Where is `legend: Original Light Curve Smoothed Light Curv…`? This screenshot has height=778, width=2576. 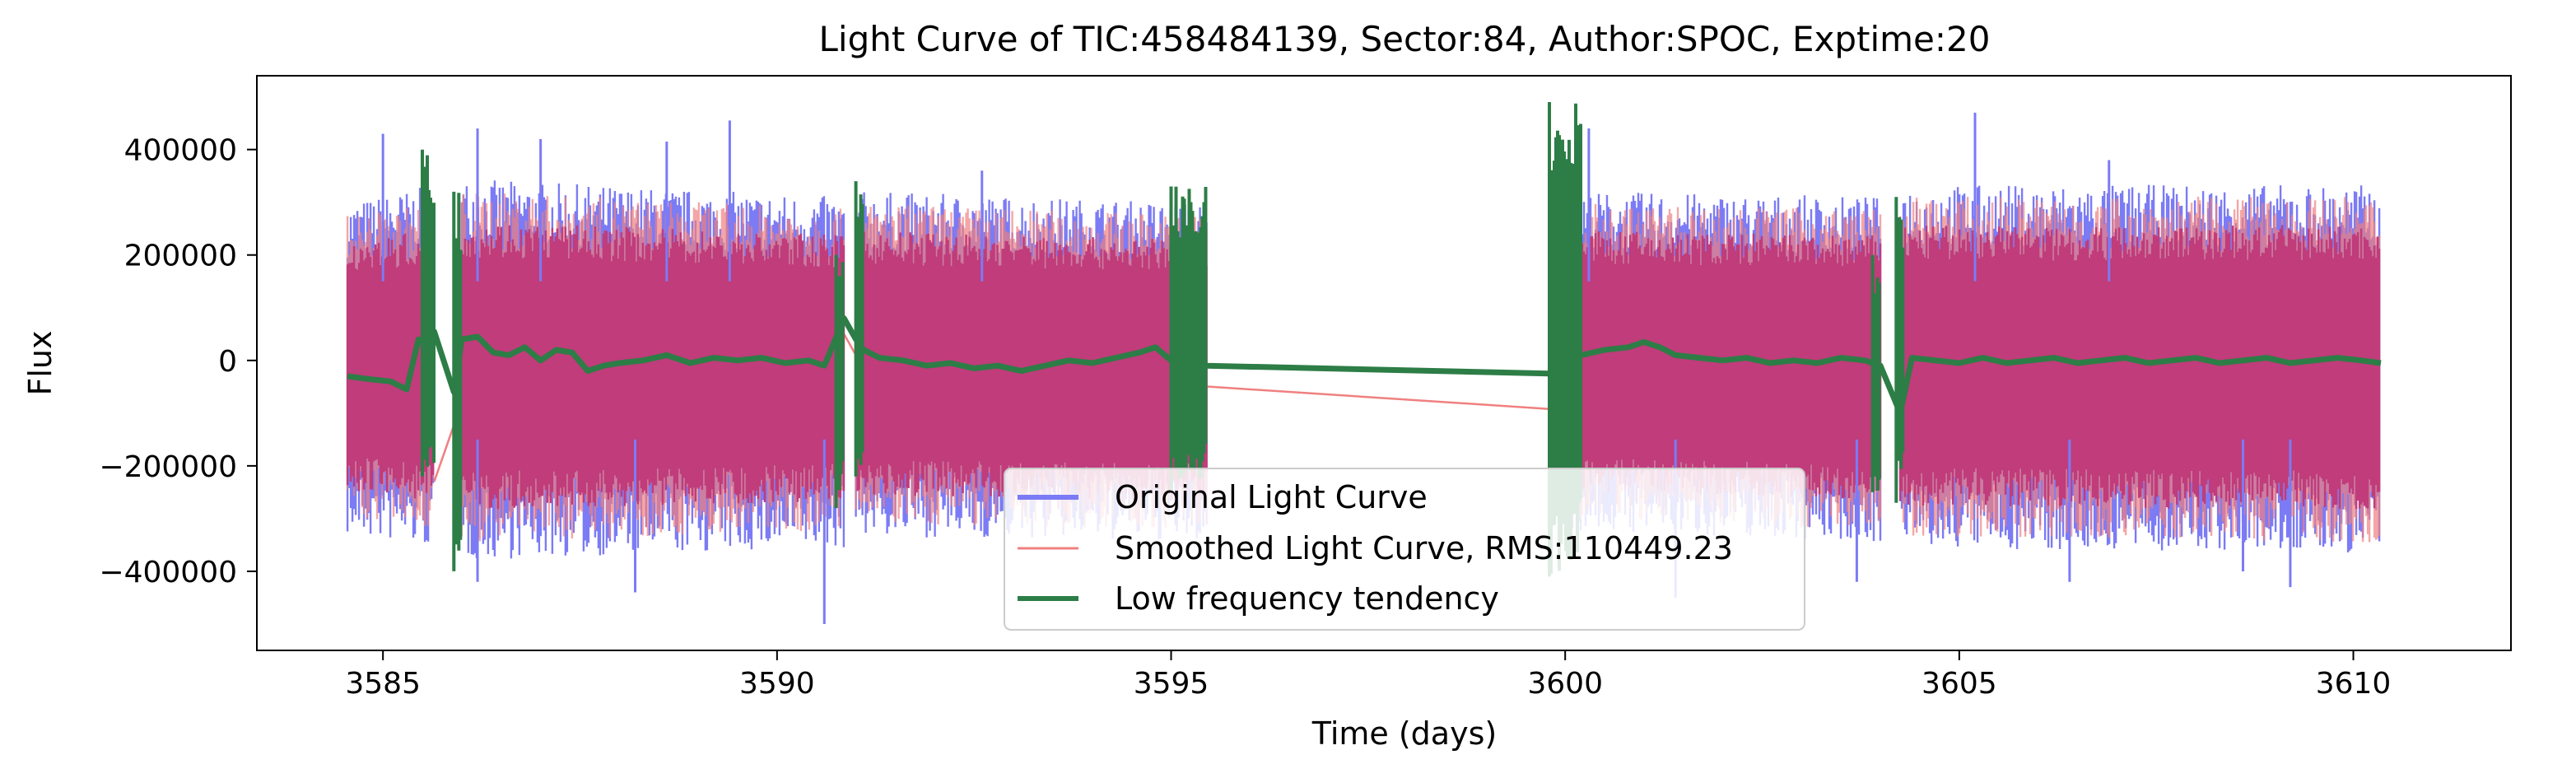 legend: Original Light Curve Smoothed Light Curv… is located at coordinates (1404, 549).